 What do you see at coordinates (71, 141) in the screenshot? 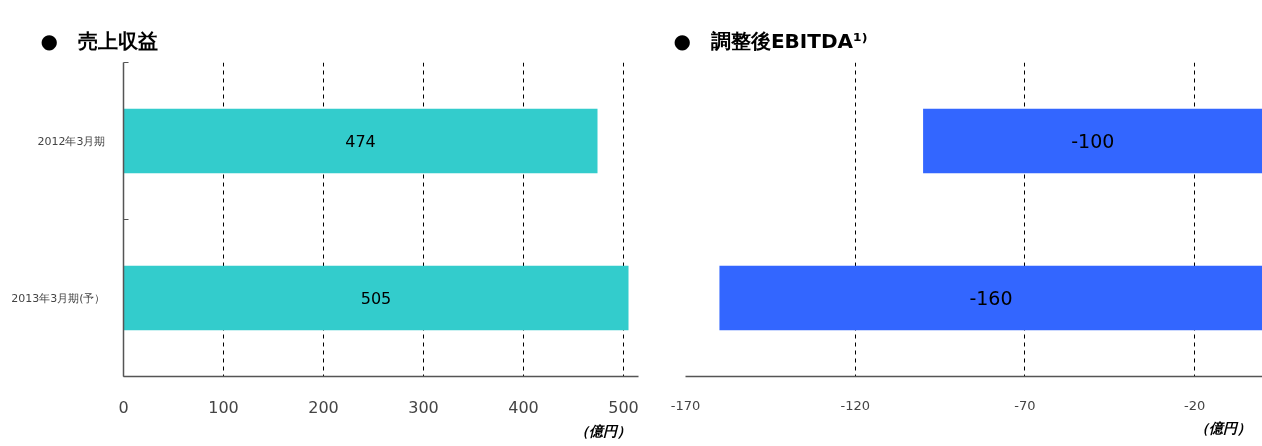
I see `y-tick-label: 2012年3月期` at bounding box center [71, 141].